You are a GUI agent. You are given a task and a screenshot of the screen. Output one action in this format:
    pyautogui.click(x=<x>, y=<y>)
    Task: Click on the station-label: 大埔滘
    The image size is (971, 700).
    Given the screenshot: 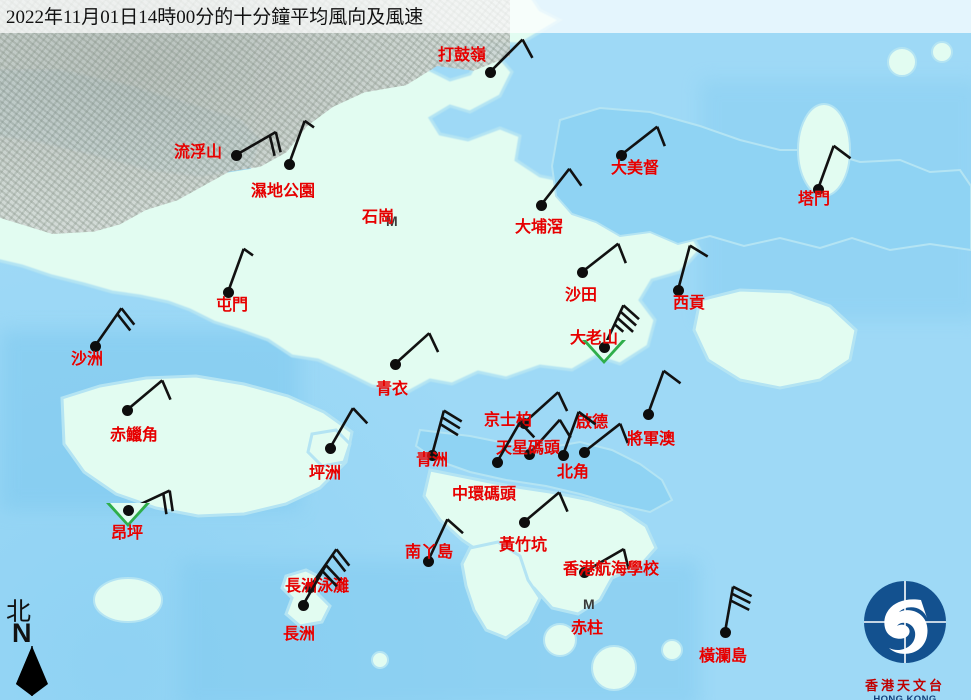 What is the action you would take?
    pyautogui.click(x=539, y=227)
    